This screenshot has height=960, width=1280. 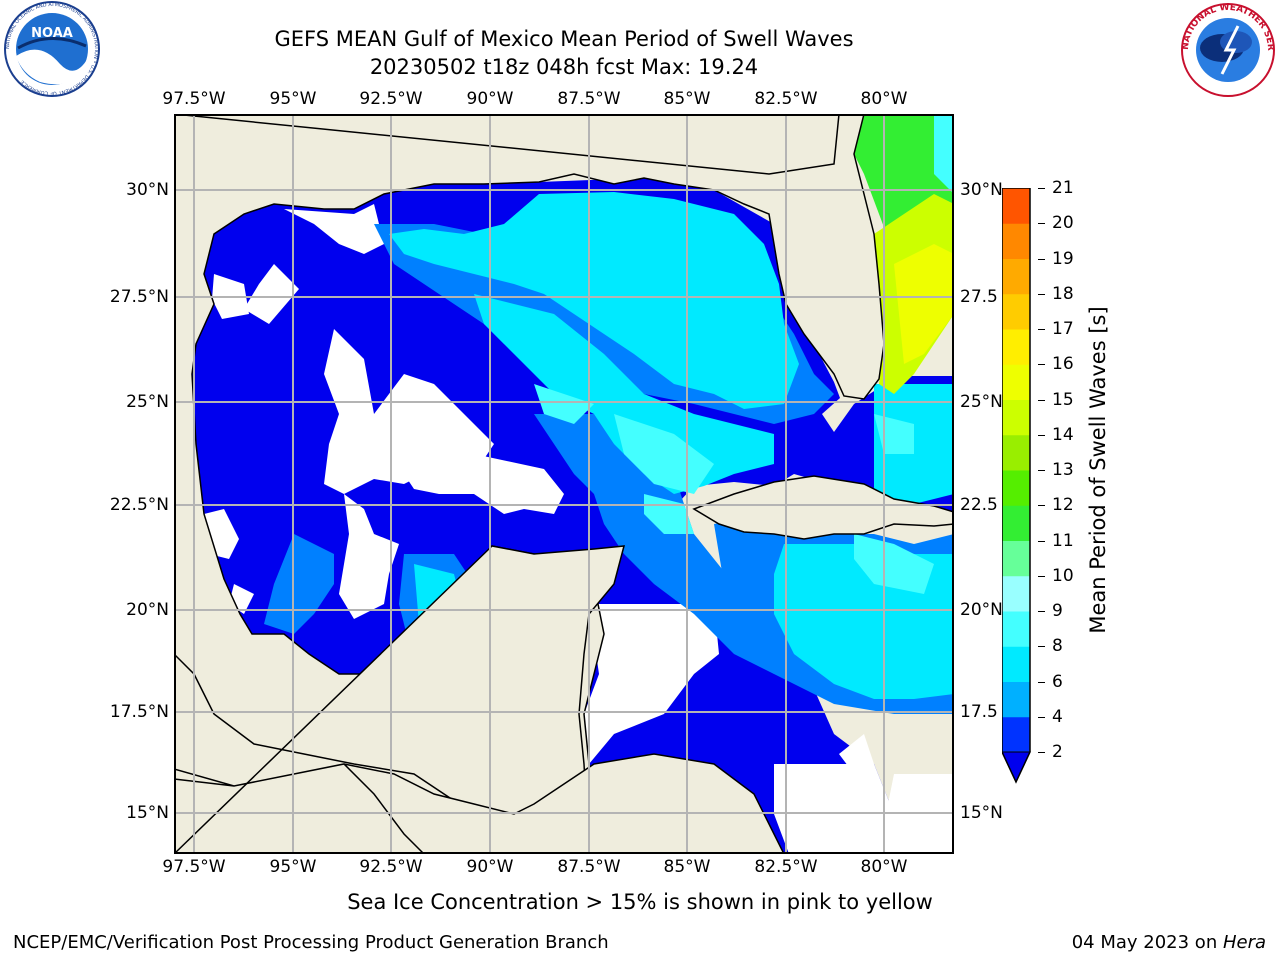 What do you see at coordinates (1057, 716) in the screenshot?
I see `colorbar-tick-label: 4` at bounding box center [1057, 716].